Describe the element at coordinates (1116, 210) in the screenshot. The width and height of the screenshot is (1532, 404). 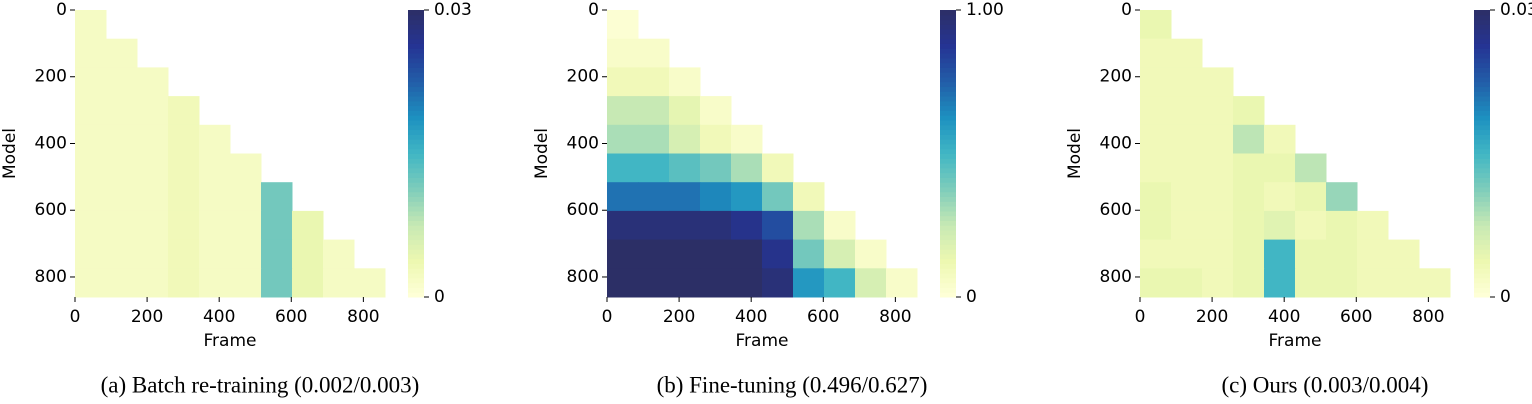
I see `y-tick-label: 600` at that location.